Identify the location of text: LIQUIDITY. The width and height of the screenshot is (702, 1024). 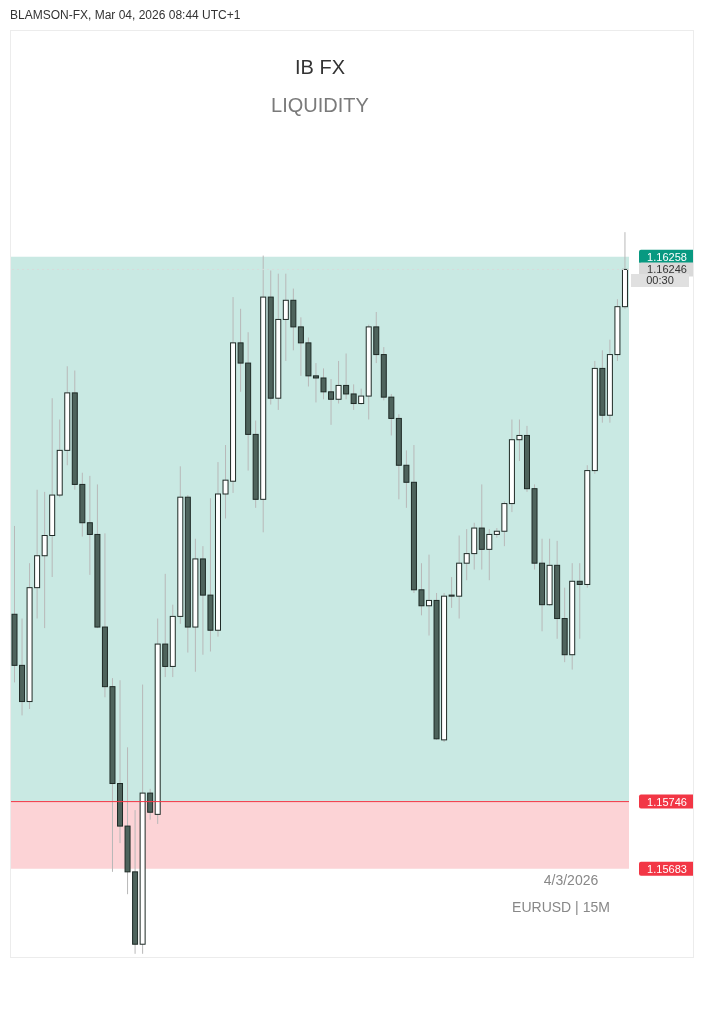
(320, 105).